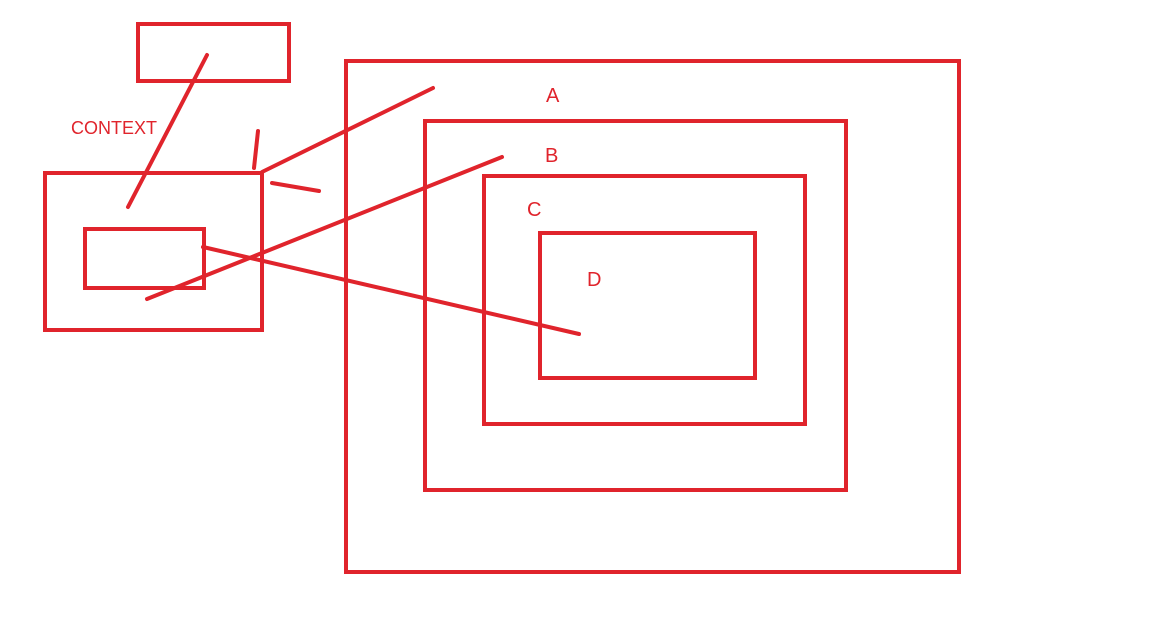 This screenshot has width=1152, height=639. Describe the element at coordinates (347, 130) in the screenshot. I see `connector-context-to-a` at that location.